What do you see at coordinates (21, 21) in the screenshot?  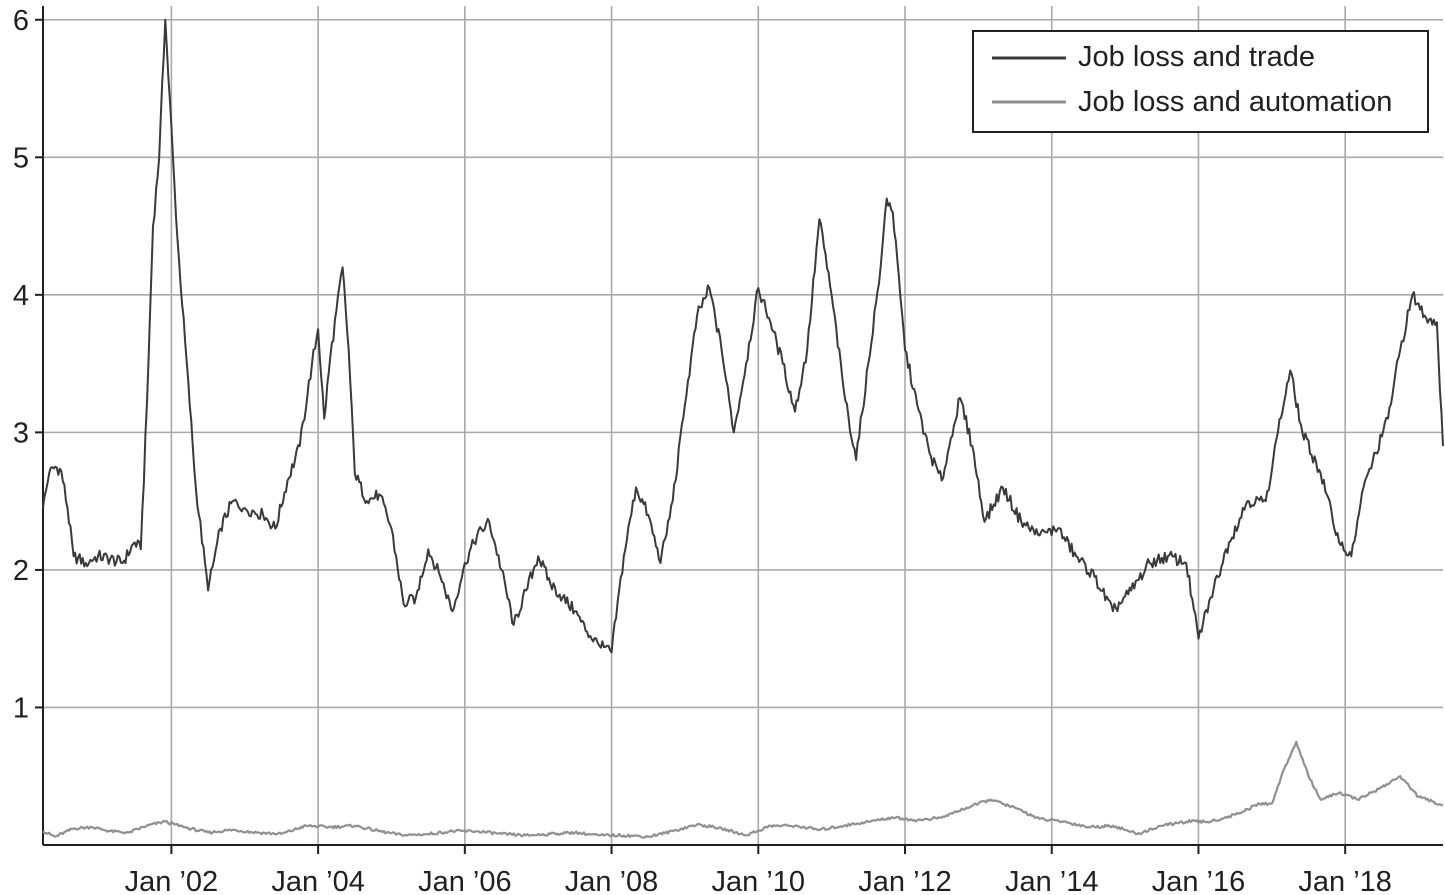 I see `y-tick-label: 6` at bounding box center [21, 21].